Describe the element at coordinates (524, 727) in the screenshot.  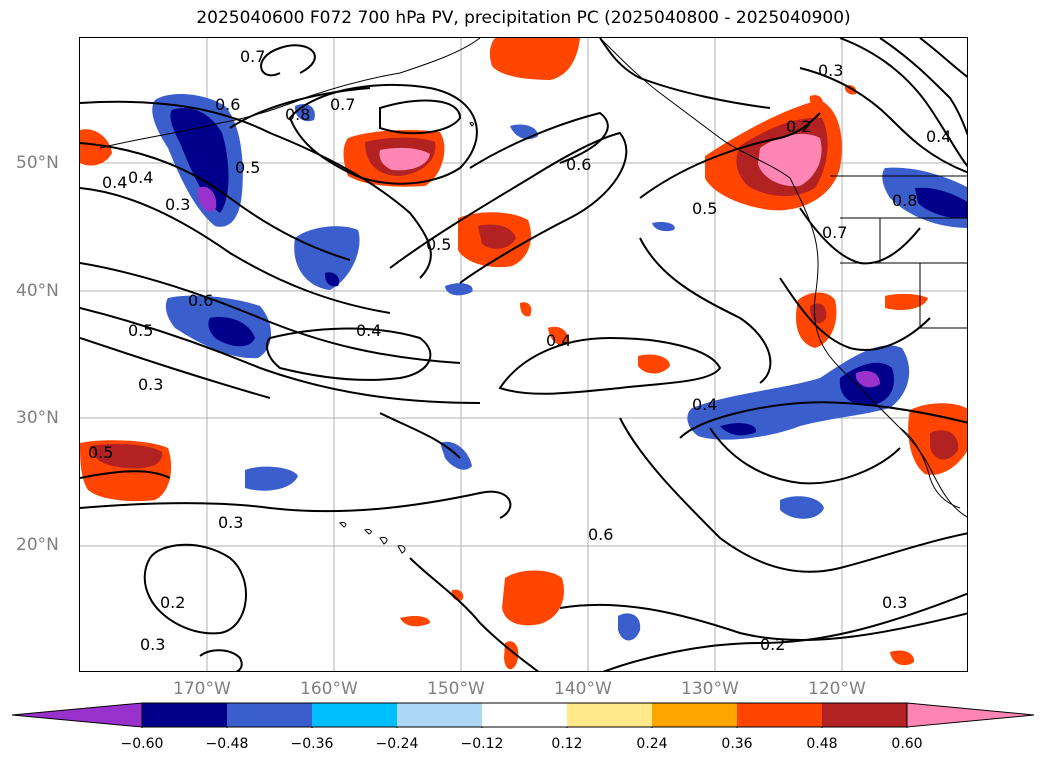
I see `colorbar-ticks` at that location.